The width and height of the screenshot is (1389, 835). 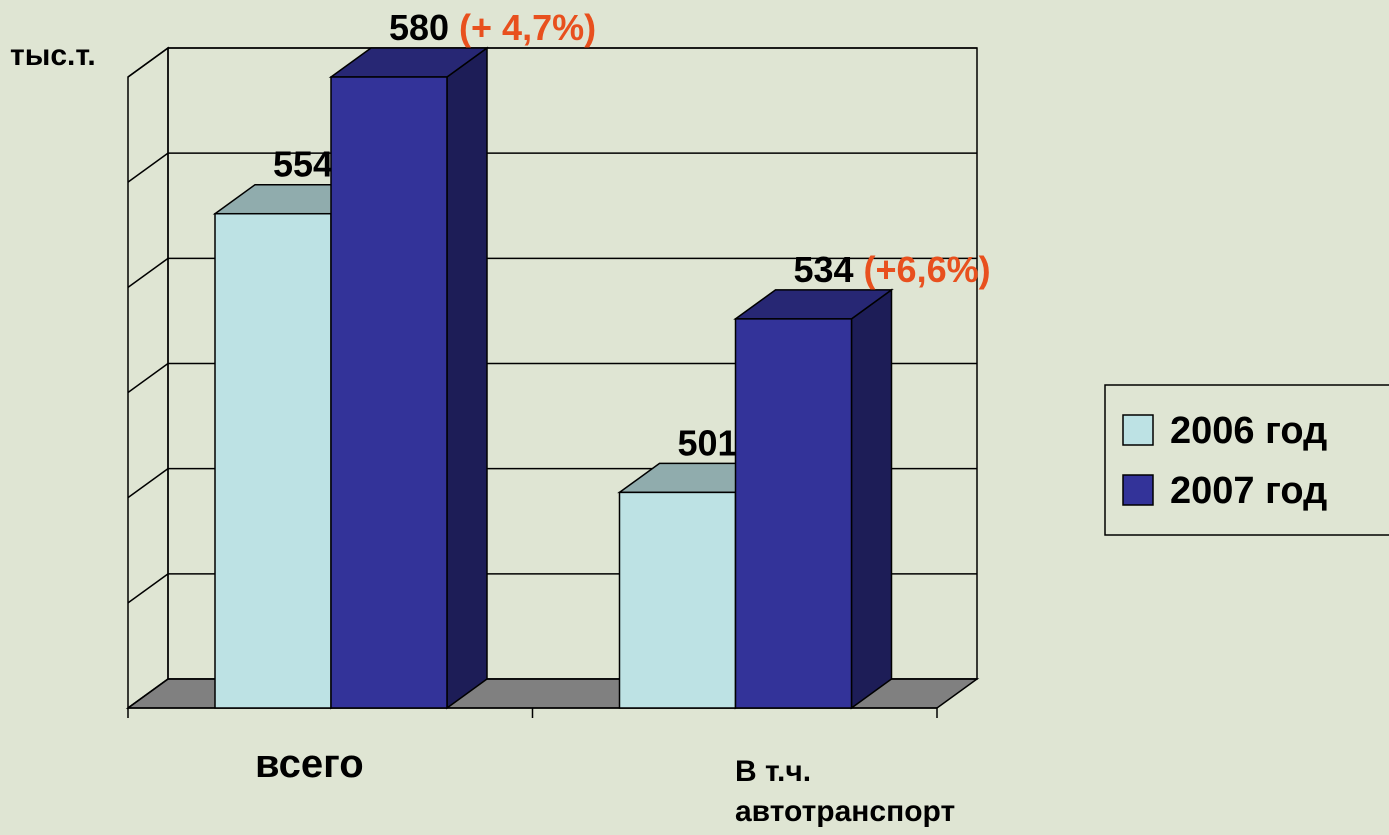 What do you see at coordinates (1248, 491) in the screenshot?
I see `legend-label: 2007 год` at bounding box center [1248, 491].